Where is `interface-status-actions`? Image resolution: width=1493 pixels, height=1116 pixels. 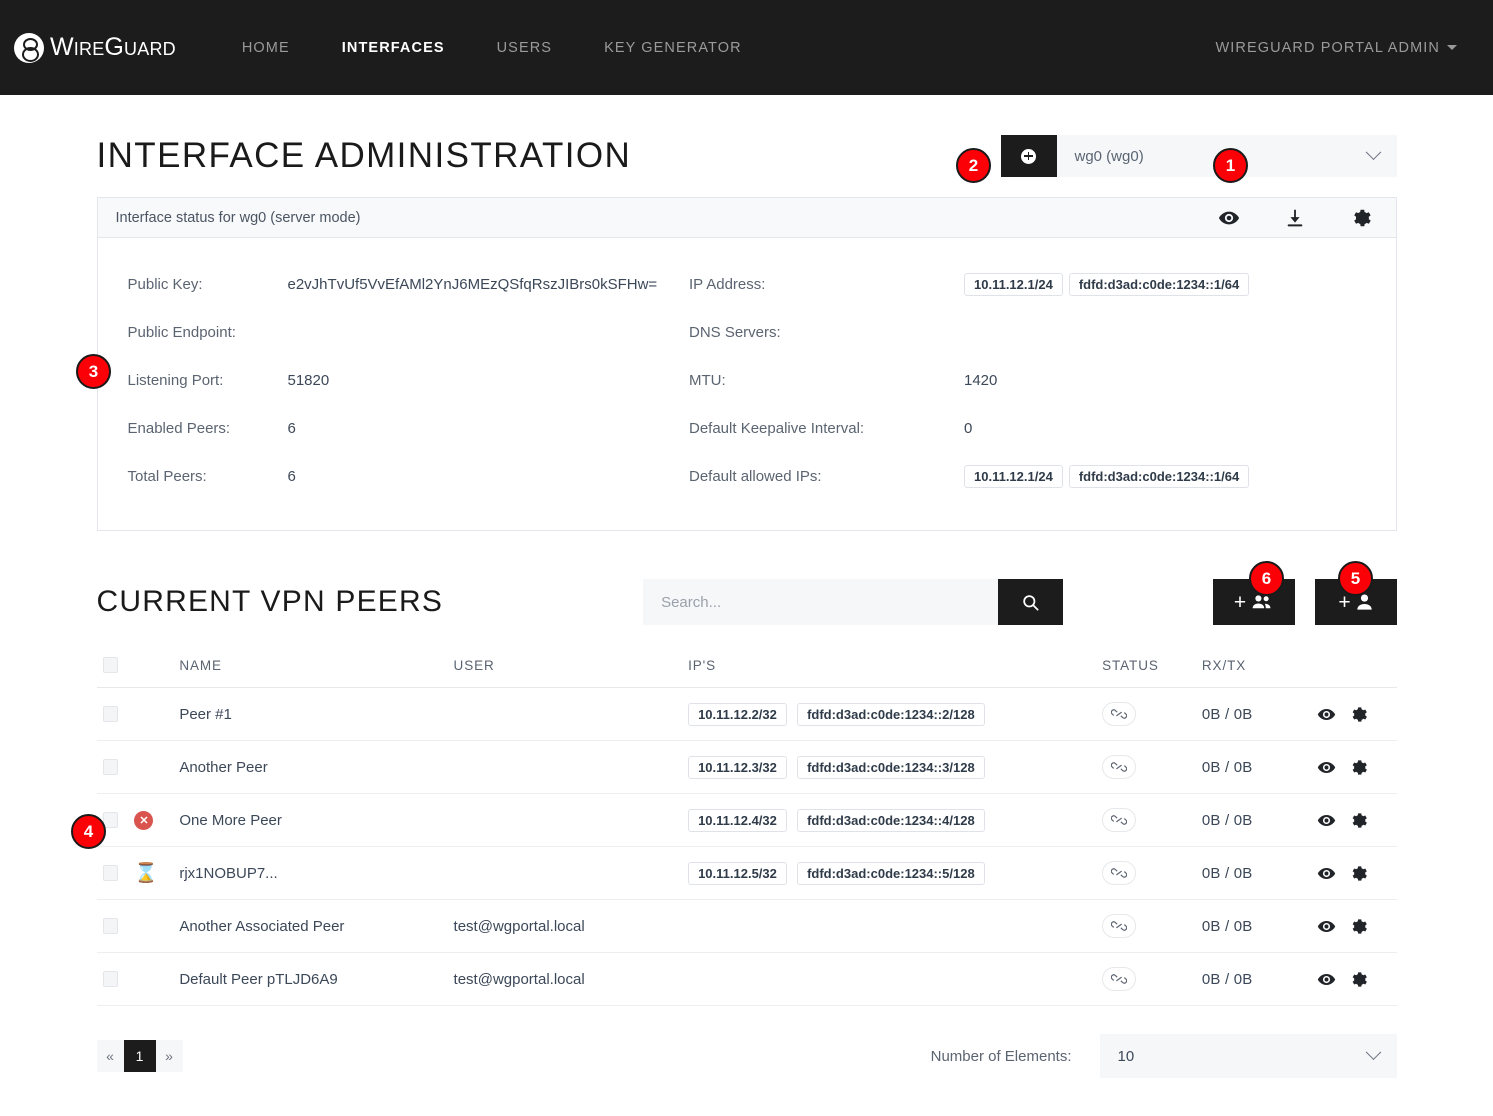 interface-status-actions is located at coordinates (1295, 218).